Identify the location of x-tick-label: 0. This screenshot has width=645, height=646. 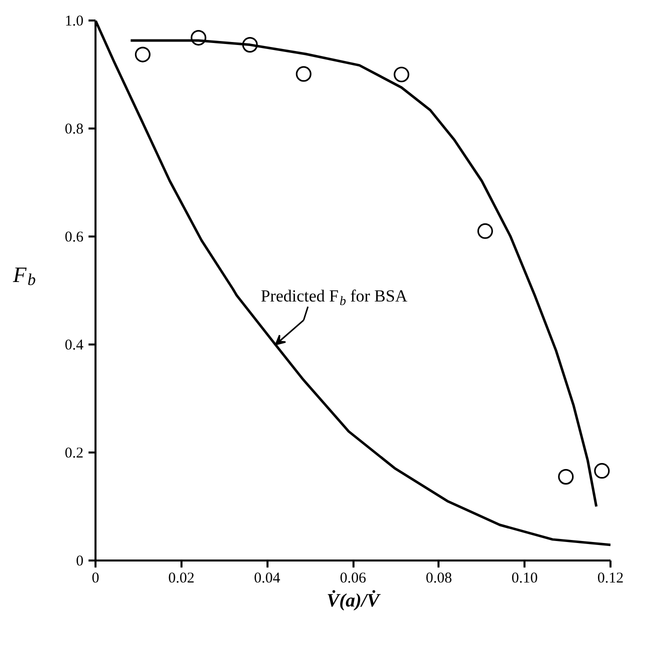
(96, 578).